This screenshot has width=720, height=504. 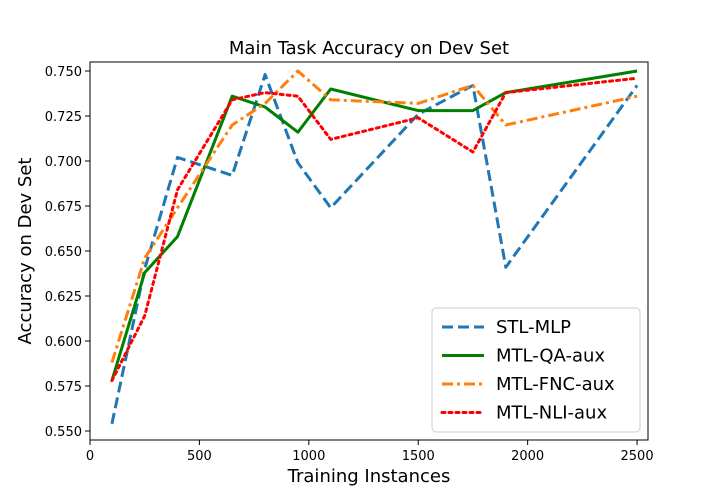 What do you see at coordinates (369, 48) in the screenshot?
I see `chart-title: Main Task Accuracy on Dev Set` at bounding box center [369, 48].